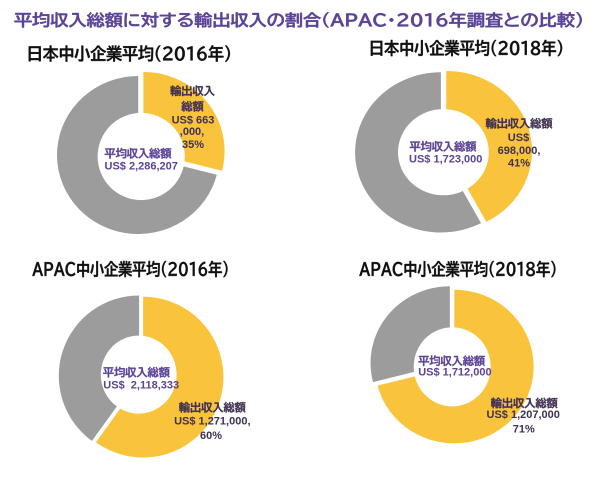 This screenshot has height=479, width=600. What do you see at coordinates (212, 422) in the screenshot?
I see `svg-text: US$ 1,271,000,` at bounding box center [212, 422].